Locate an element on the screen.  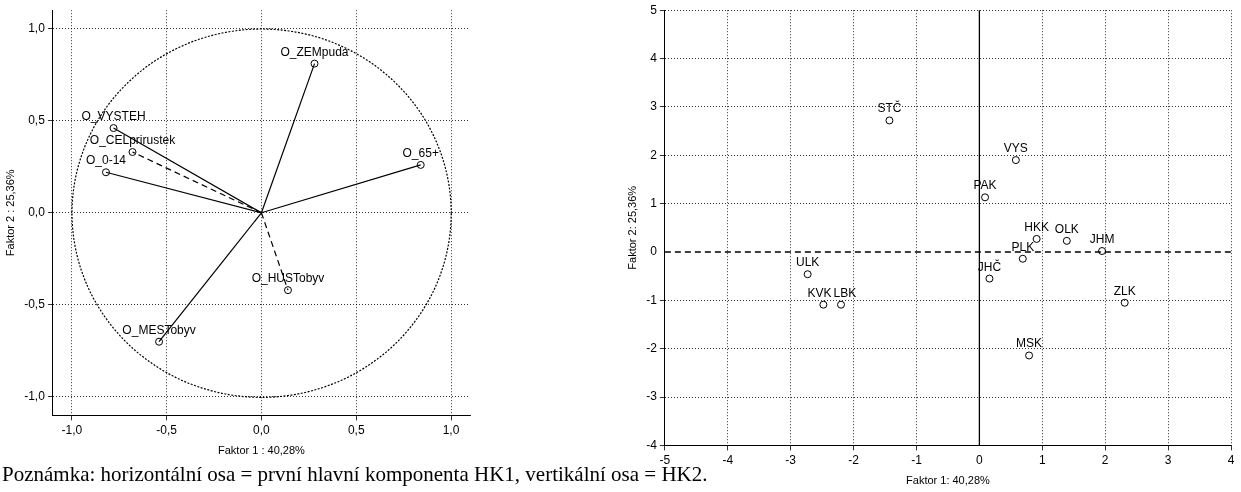
y-tick-label: 0,0 is located at coordinates (37, 212).